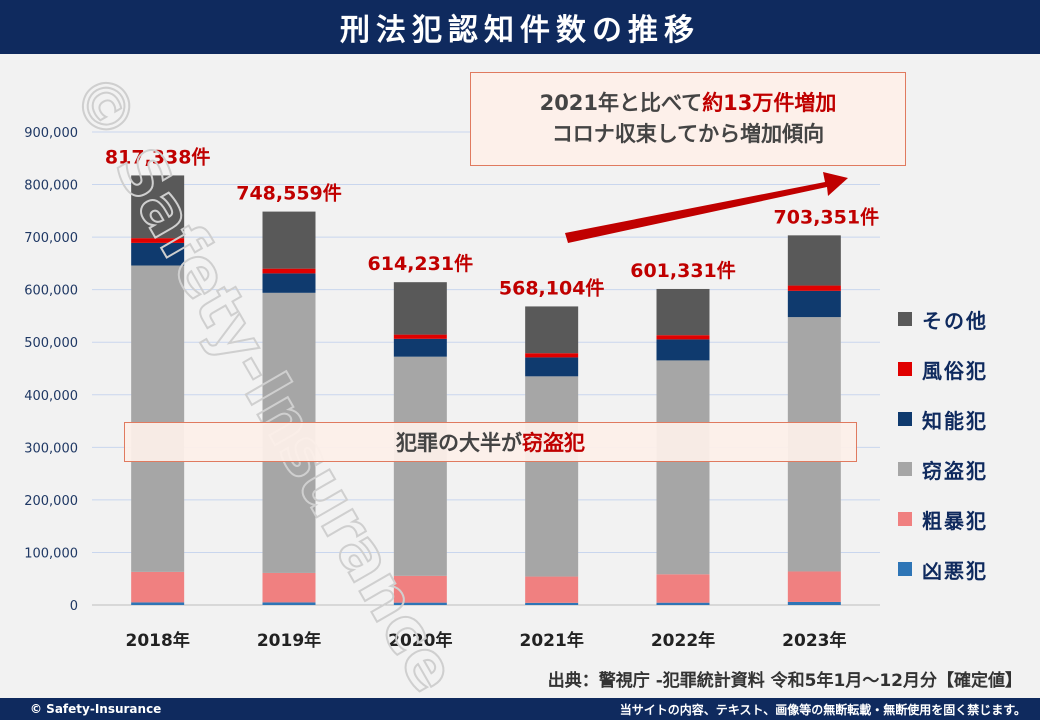 The width and height of the screenshot is (1040, 720). I want to click on legend-item: 窃盗犯, so click(968, 469).